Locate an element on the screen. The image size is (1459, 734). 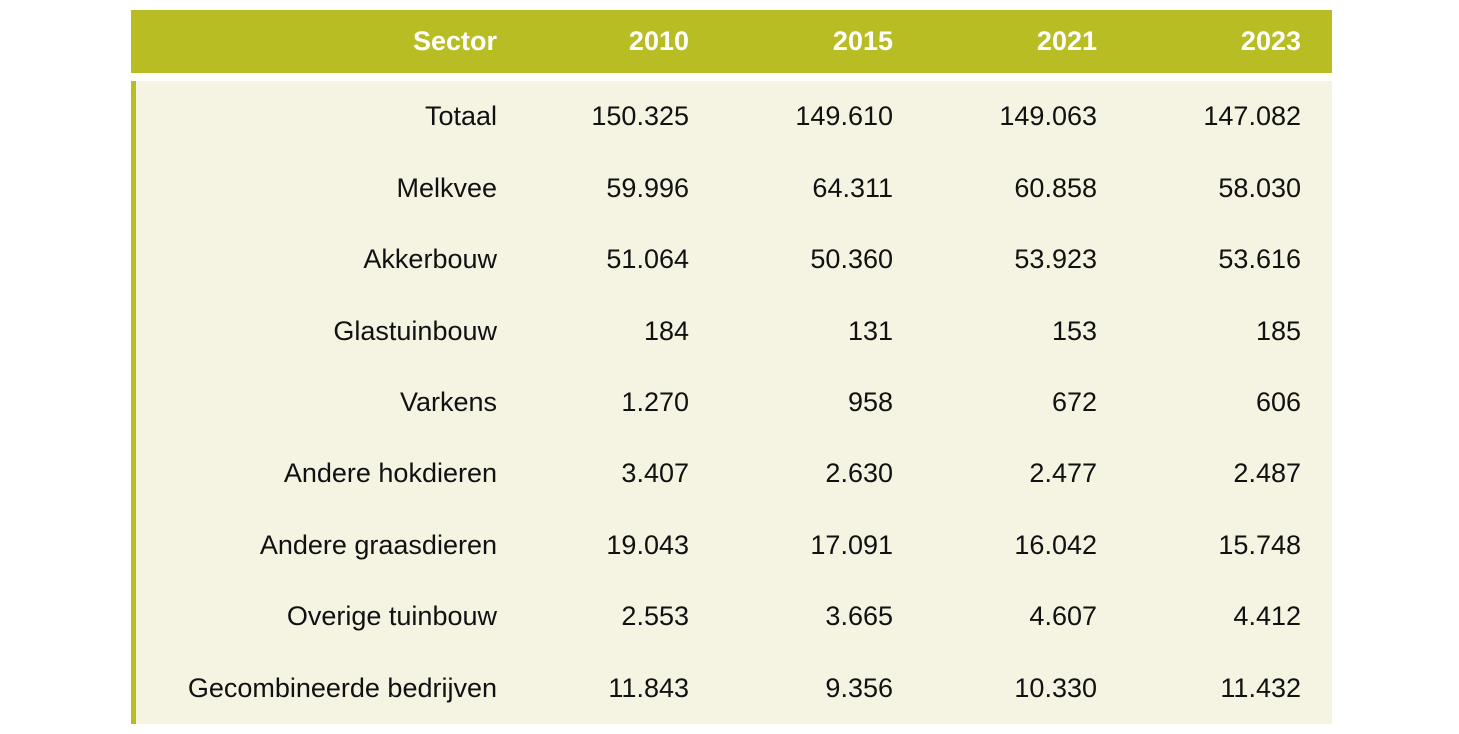
row-label: Andere graasdieren is located at coordinates (378, 544).